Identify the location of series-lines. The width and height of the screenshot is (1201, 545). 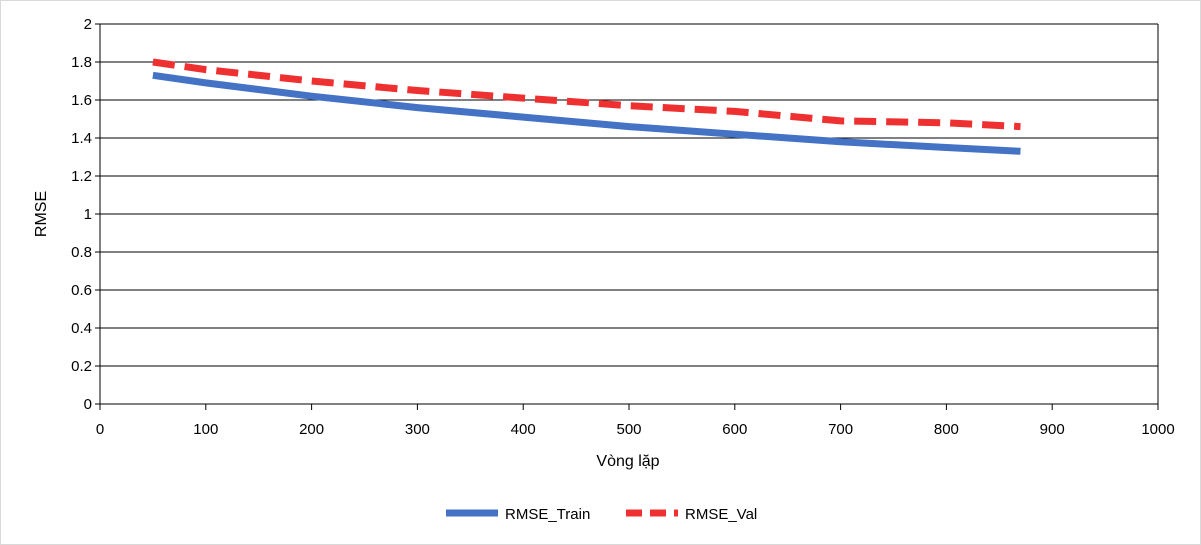
(586, 106).